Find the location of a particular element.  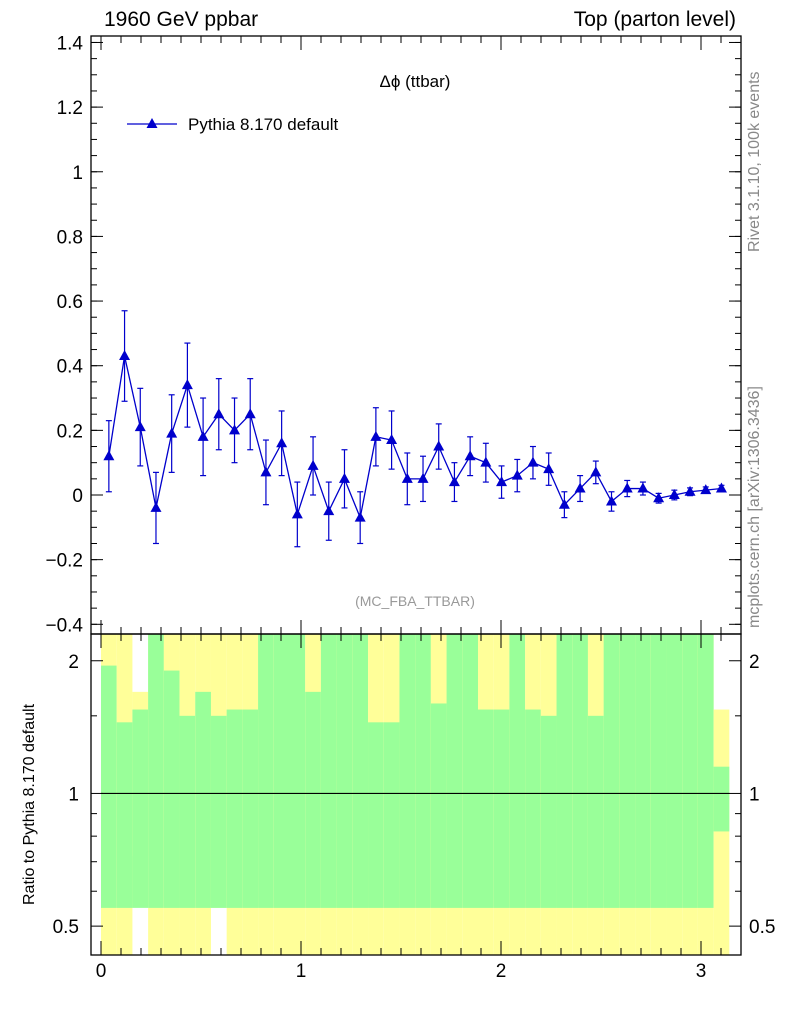

y-tick-label: −0.4 is located at coordinates (64, 625).